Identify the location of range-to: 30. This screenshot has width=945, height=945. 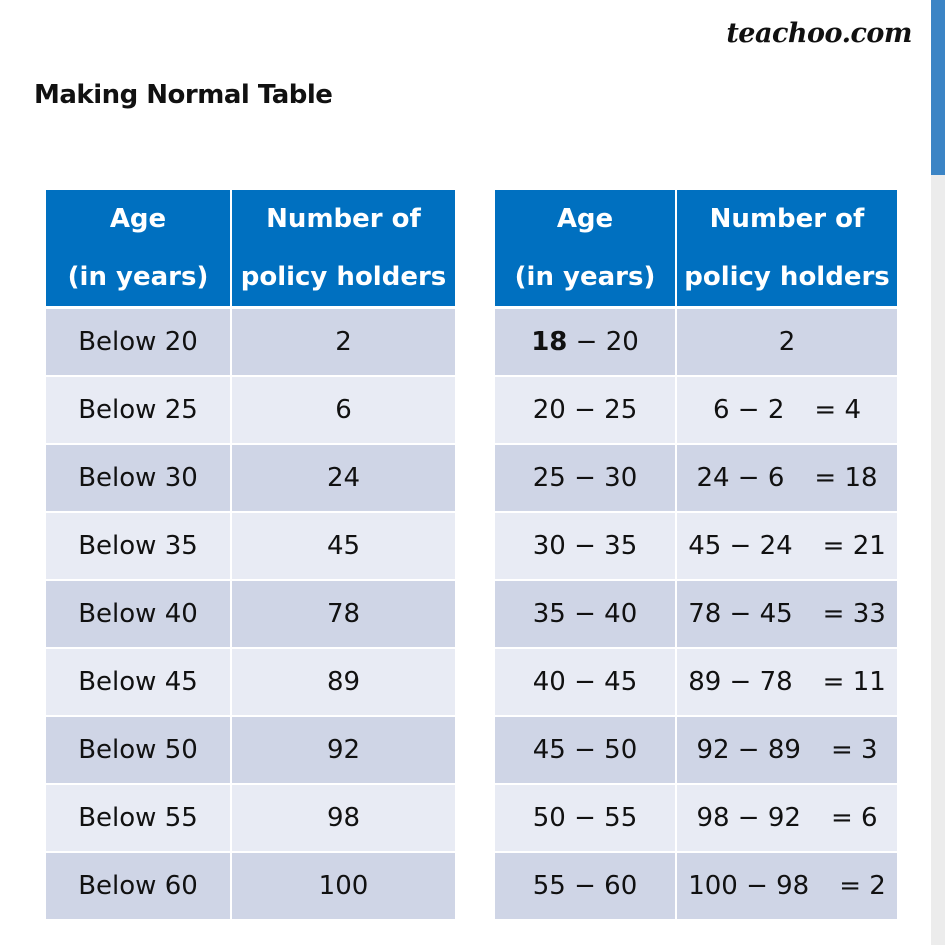
(621, 478).